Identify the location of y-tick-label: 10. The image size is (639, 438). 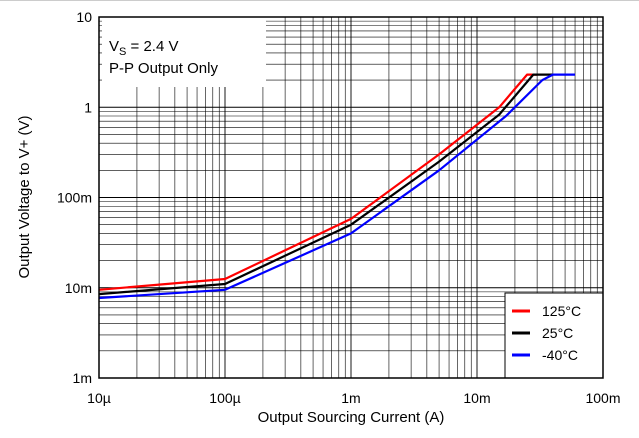
(84, 17).